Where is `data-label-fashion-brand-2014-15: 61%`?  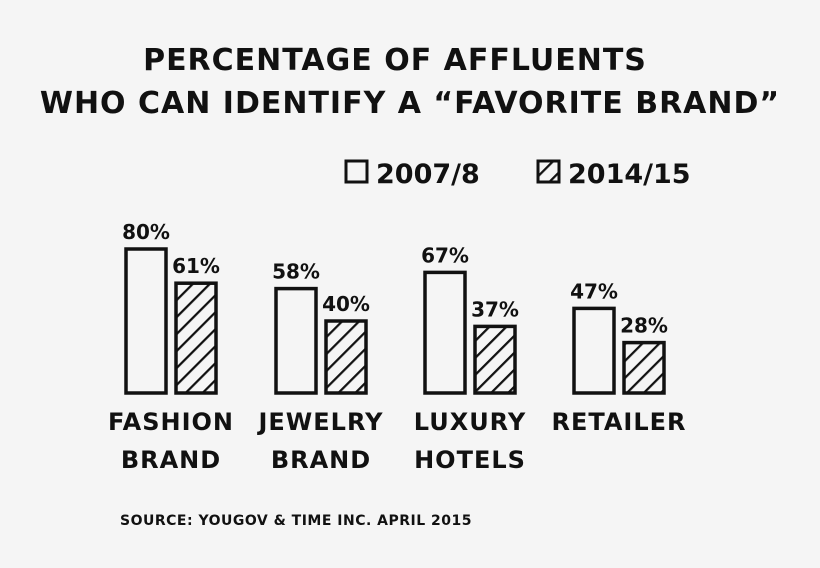 data-label-fashion-brand-2014-15: 61% is located at coordinates (196, 266).